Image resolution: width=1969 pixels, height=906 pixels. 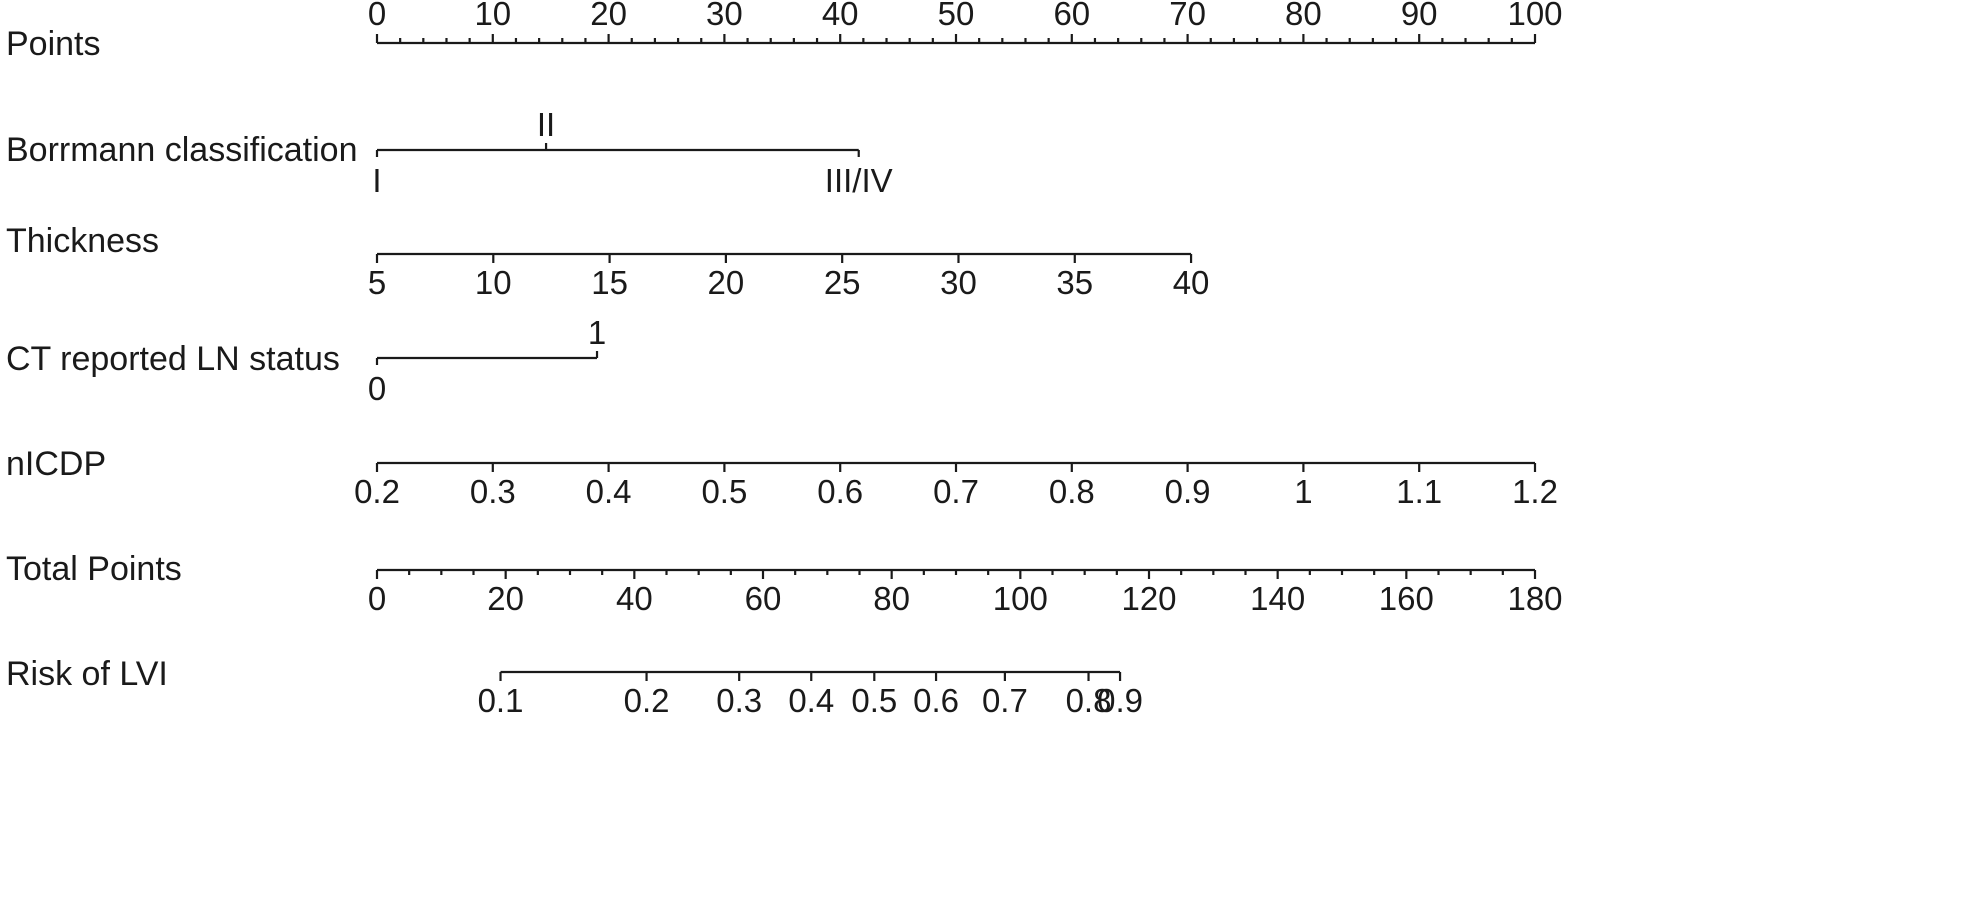 What do you see at coordinates (609, 282) in the screenshot?
I see `tick-label: 15` at bounding box center [609, 282].